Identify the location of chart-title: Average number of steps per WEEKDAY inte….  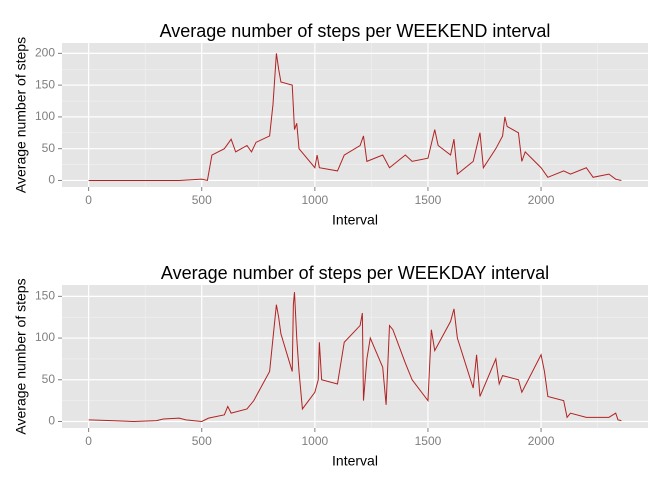
(355, 273).